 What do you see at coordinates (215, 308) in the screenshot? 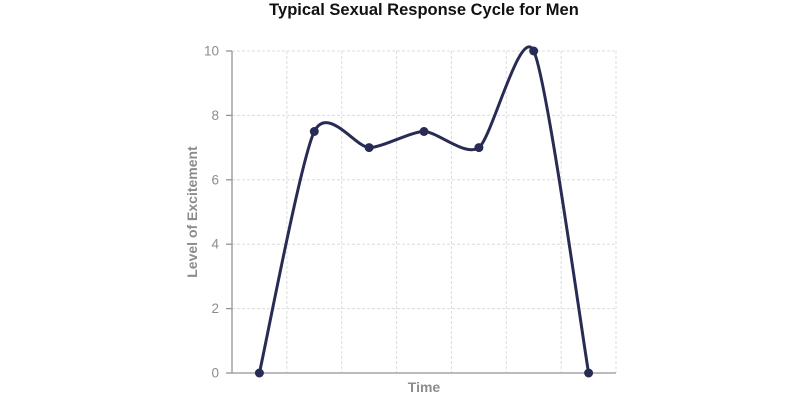
I see `y-tick-label: 2` at bounding box center [215, 308].